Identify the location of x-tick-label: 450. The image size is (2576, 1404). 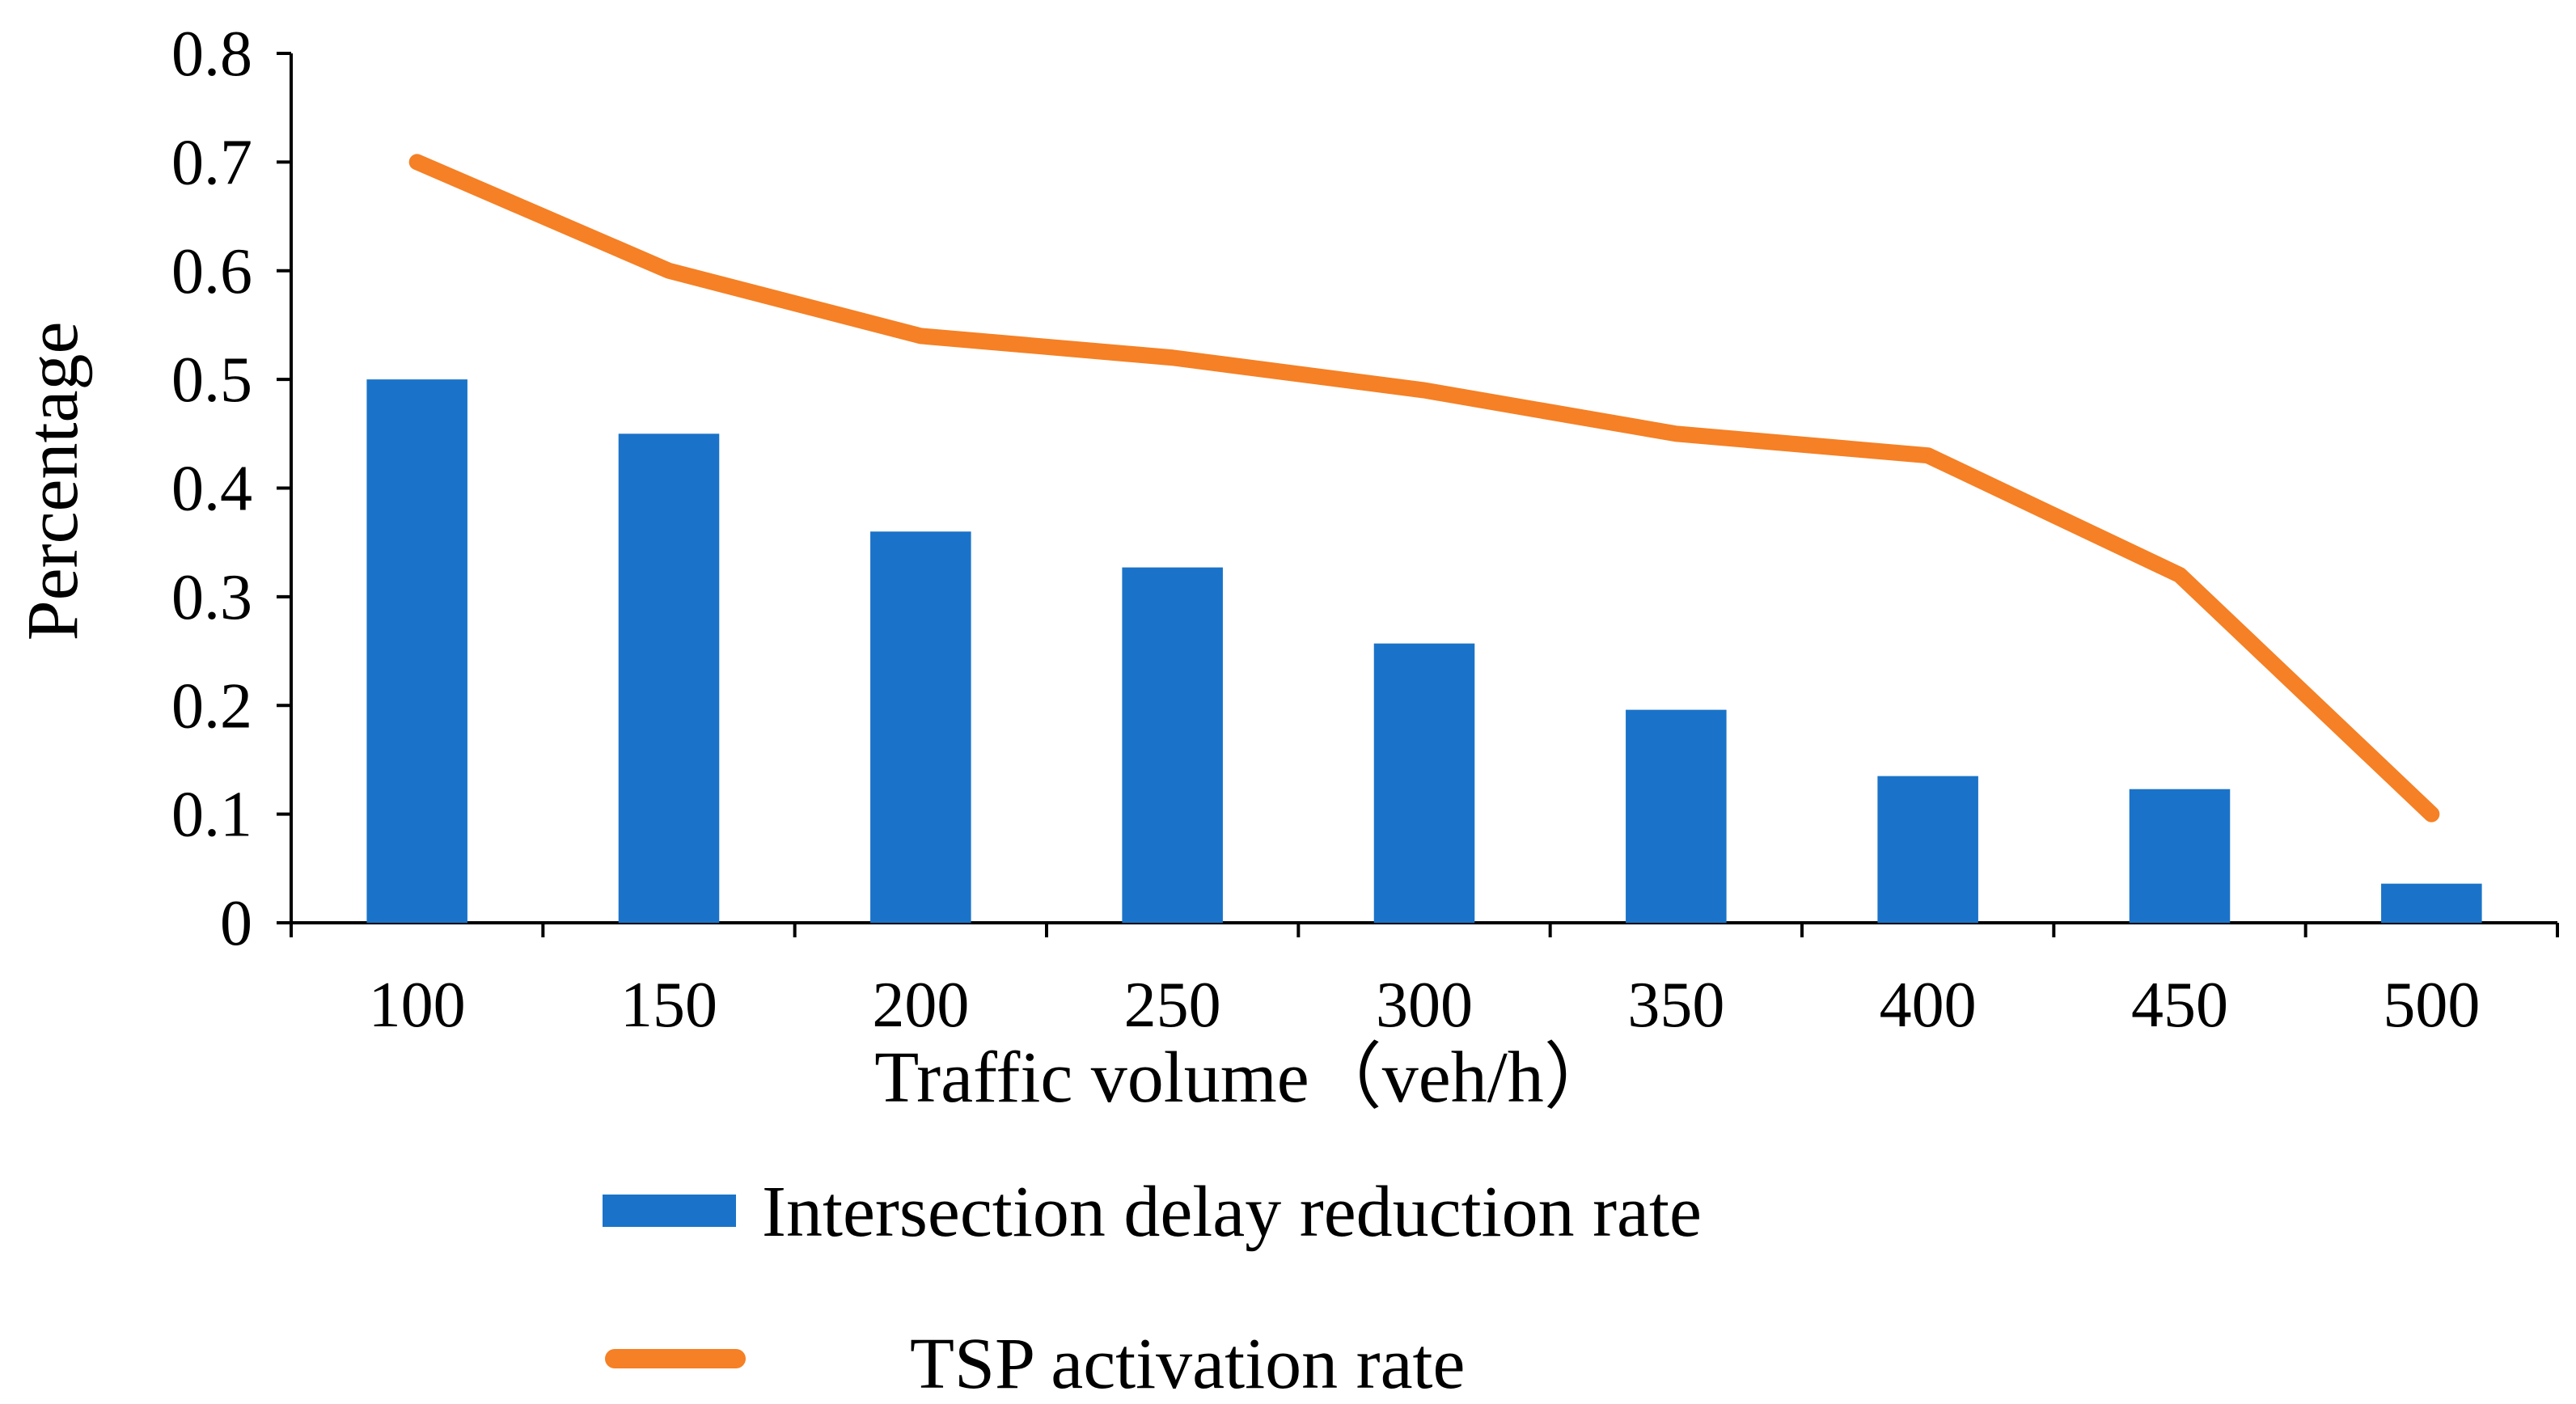
(2180, 1005).